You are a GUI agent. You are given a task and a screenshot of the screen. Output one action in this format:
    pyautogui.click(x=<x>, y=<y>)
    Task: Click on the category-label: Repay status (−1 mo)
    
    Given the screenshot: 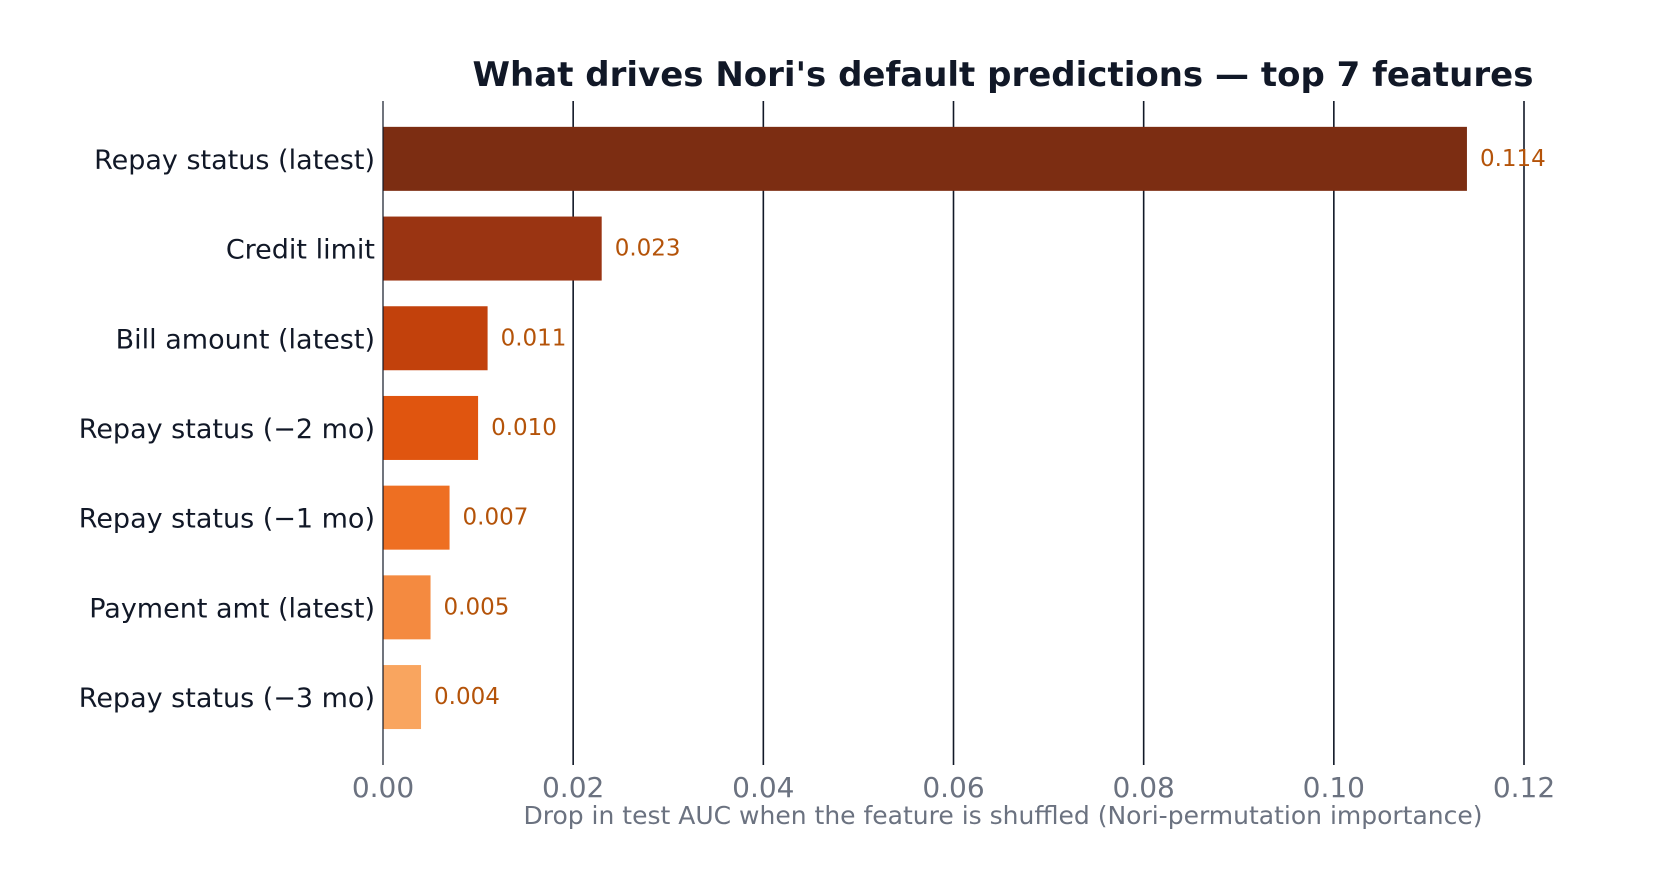 What is the action you would take?
    pyautogui.click(x=227, y=519)
    